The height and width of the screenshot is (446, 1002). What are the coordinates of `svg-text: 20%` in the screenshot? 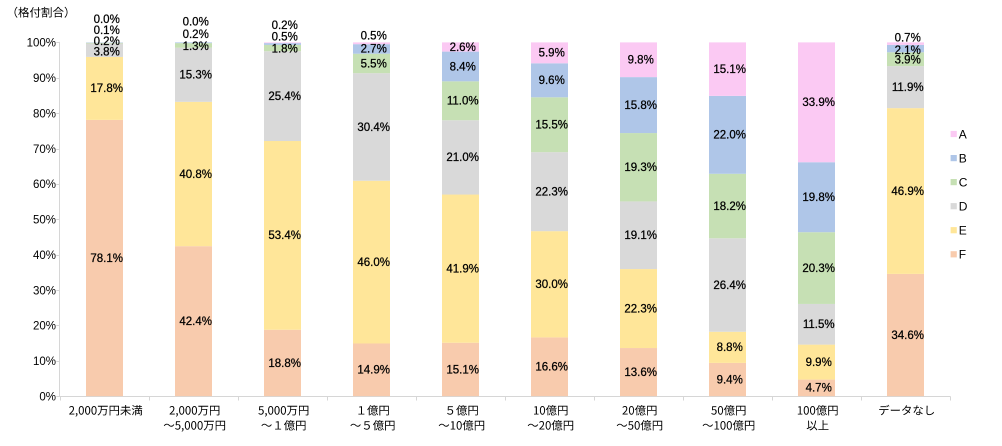 It's located at (44, 327).